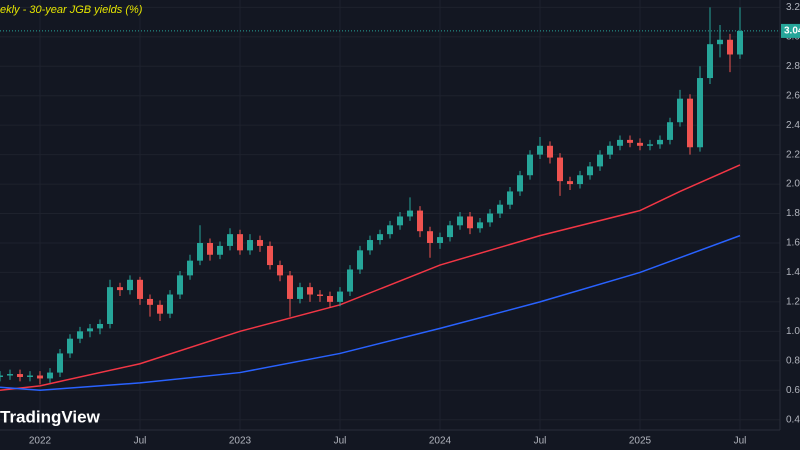  I want to click on price-label: 3.04, so click(792, 31).